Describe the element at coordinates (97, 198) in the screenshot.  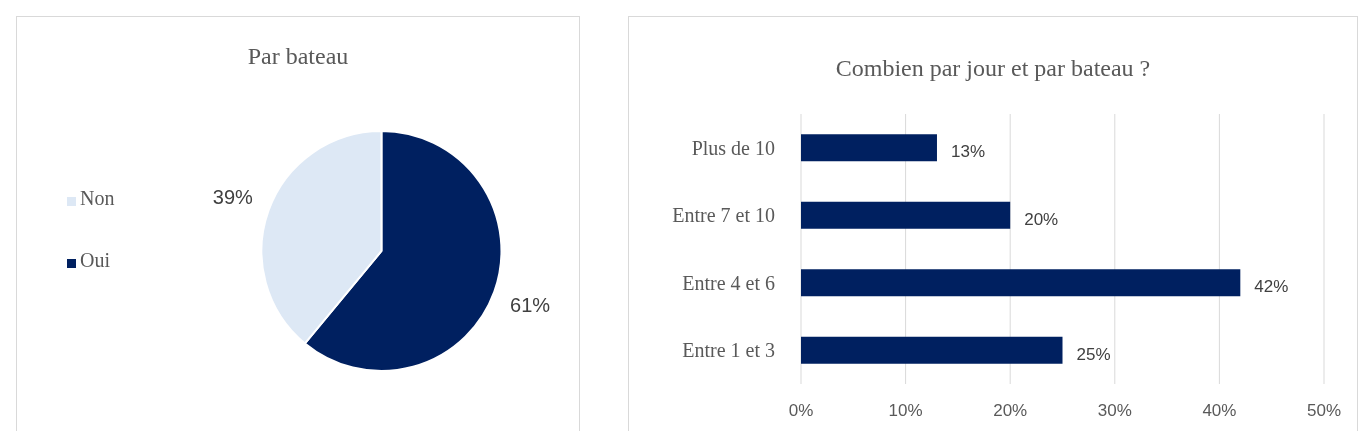
I see `legend-label: Non` at that location.